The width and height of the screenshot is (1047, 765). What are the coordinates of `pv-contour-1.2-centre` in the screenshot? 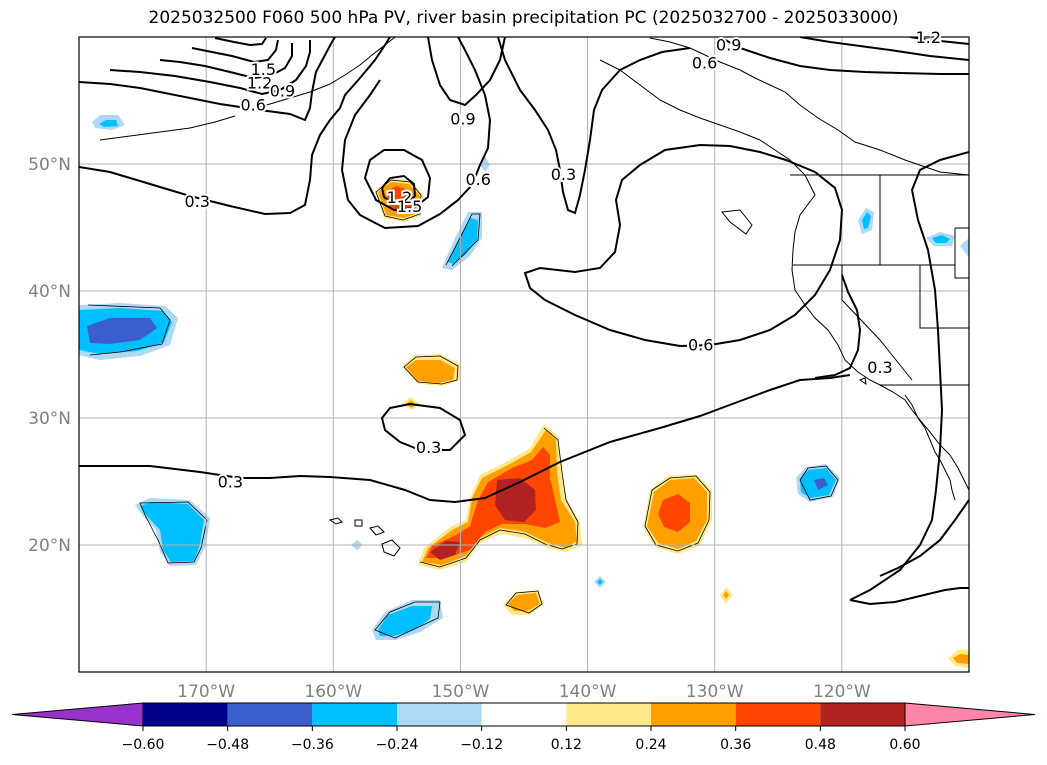 It's located at (397, 180).